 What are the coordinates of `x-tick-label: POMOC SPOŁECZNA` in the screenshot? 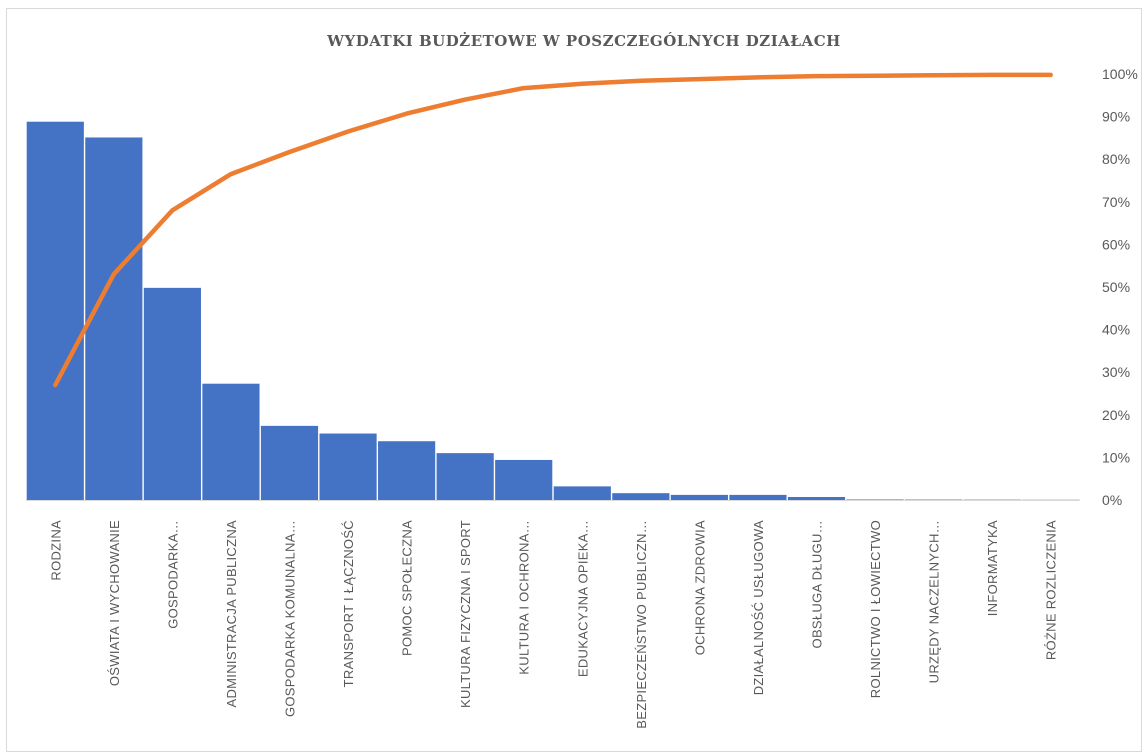 It's located at (407, 588).